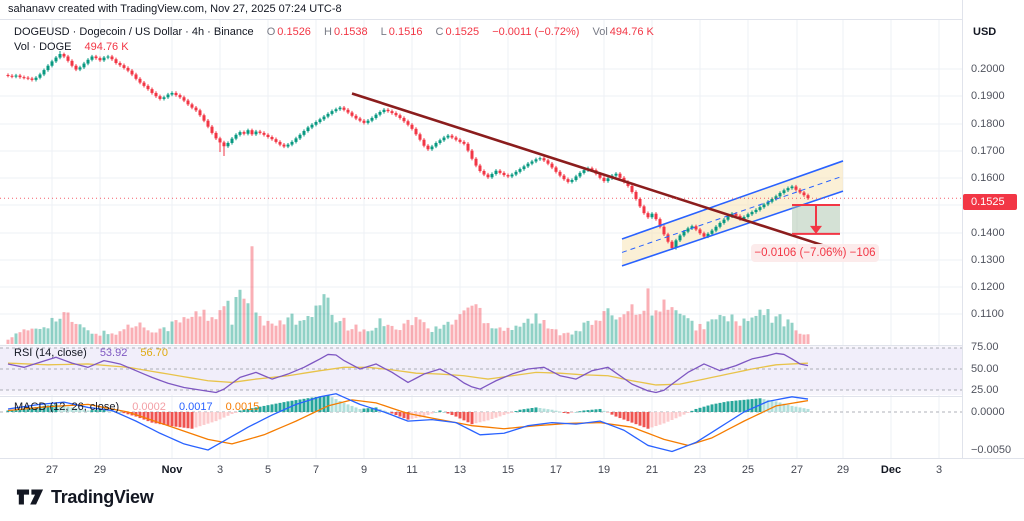 The height and width of the screenshot is (521, 1024). I want to click on price-tick: 0.1200, so click(988, 287).